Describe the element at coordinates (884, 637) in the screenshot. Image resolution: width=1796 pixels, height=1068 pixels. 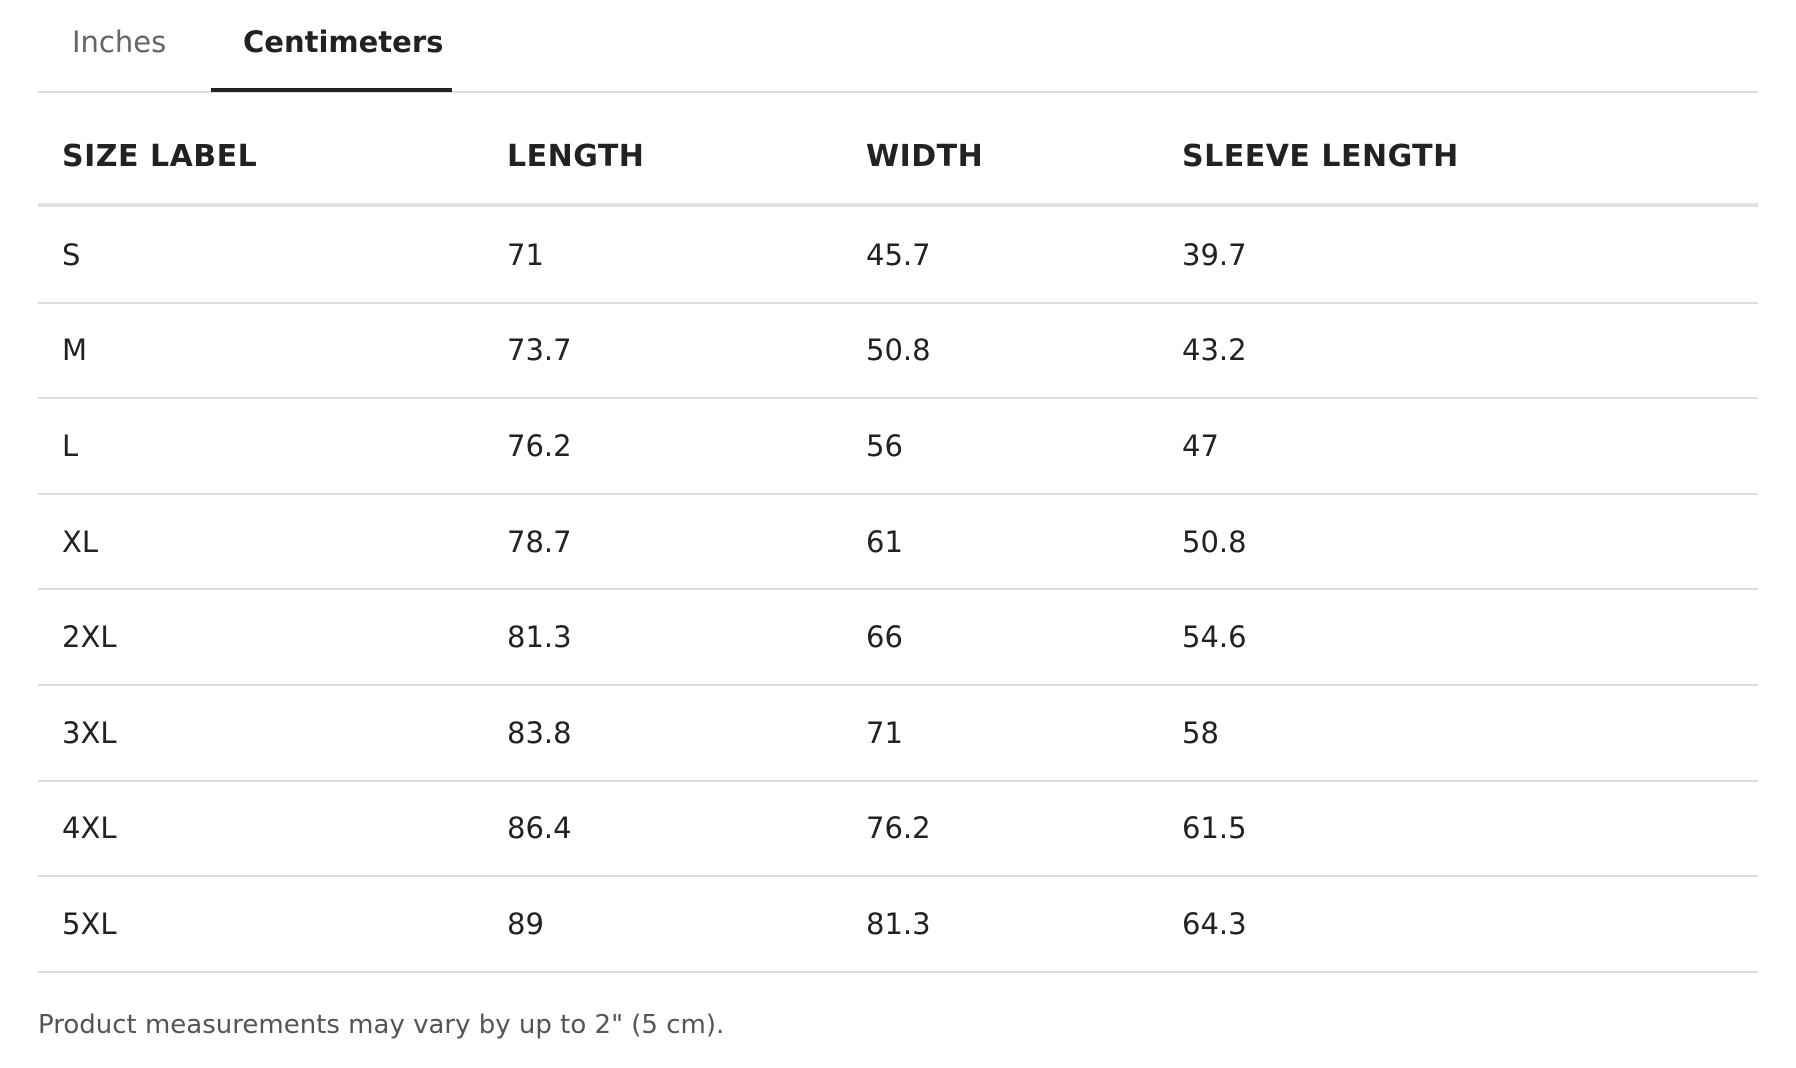
I see `measurement: 66` at that location.